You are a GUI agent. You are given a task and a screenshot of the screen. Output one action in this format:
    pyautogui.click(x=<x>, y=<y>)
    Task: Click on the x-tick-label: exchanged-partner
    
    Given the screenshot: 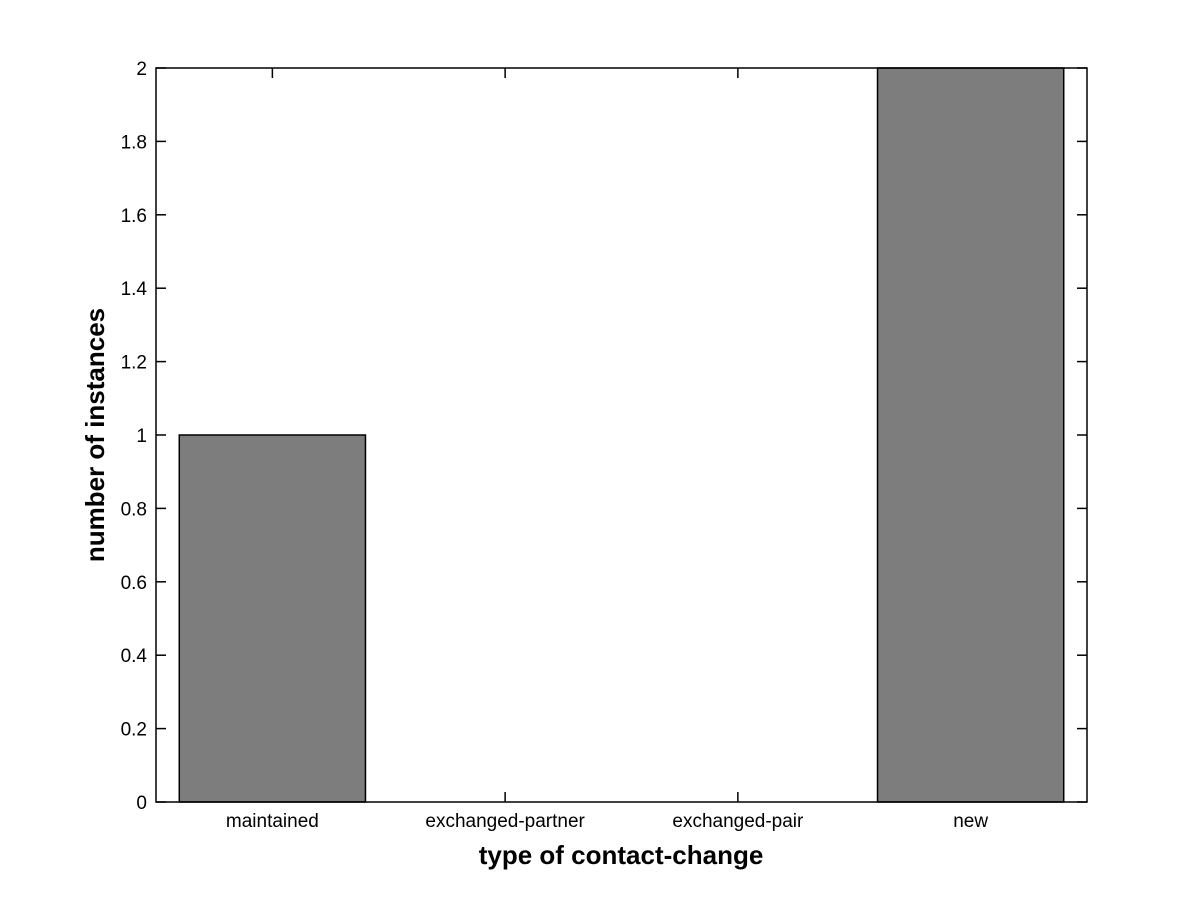 What is the action you would take?
    pyautogui.click(x=505, y=821)
    